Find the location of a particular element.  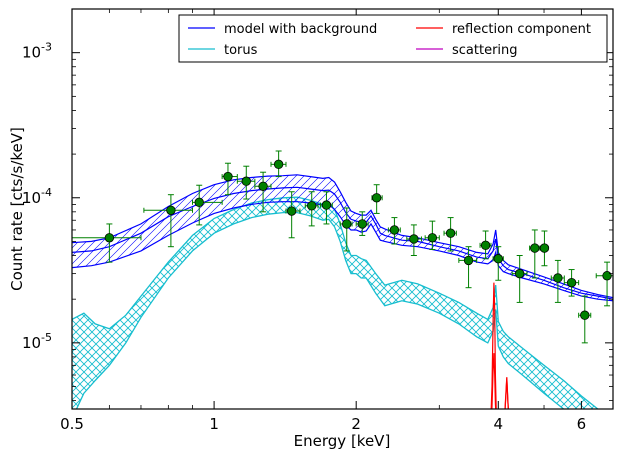

x-tick-label: 1 is located at coordinates (214, 424).